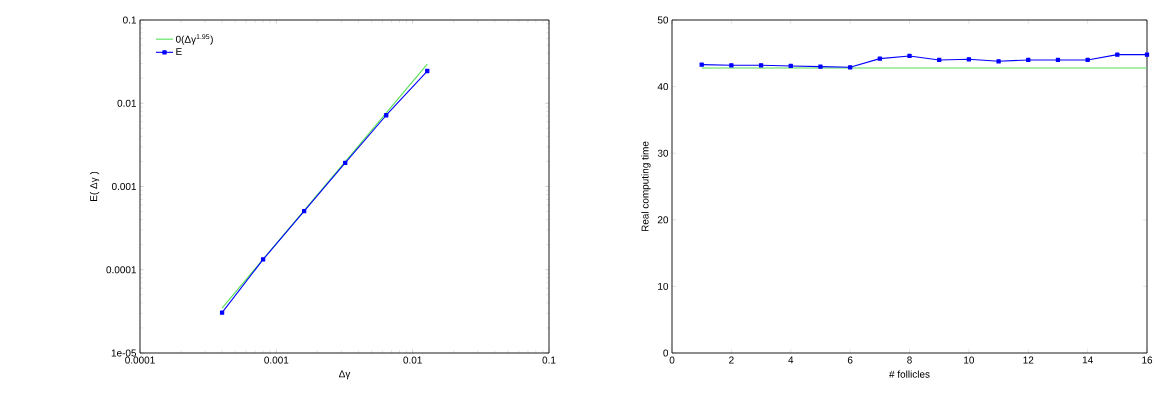 Image resolution: width=1162 pixels, height=409 pixels. What do you see at coordinates (666, 353) in the screenshot?
I see `y-tick-label: 0` at bounding box center [666, 353].